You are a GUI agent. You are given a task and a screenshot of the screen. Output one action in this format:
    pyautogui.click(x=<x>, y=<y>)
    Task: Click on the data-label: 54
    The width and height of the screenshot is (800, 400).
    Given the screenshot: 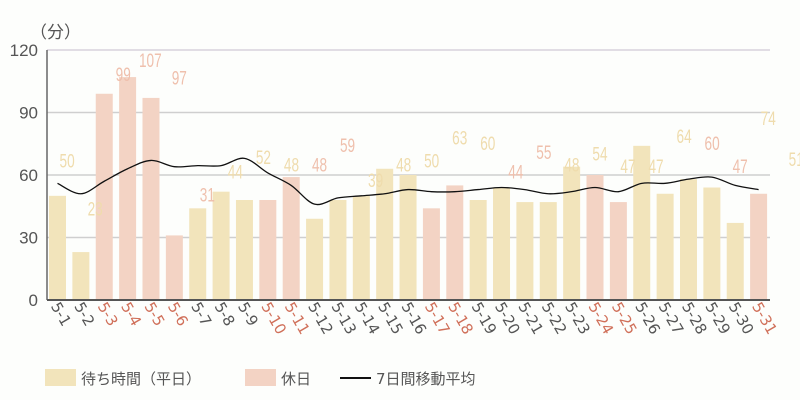 What is the action you would take?
    pyautogui.click(x=599, y=154)
    